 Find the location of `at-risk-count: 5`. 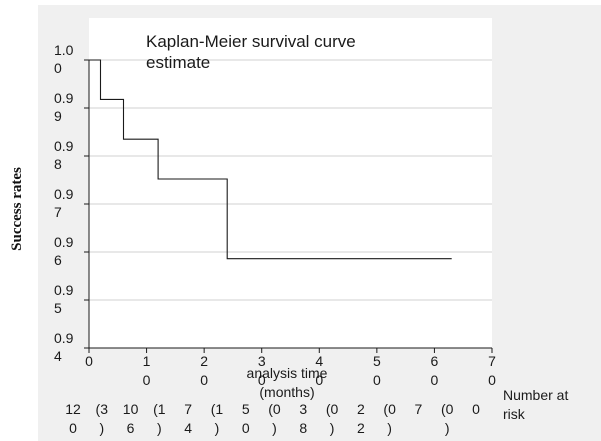

at-risk-count: 5 is located at coordinates (246, 409).